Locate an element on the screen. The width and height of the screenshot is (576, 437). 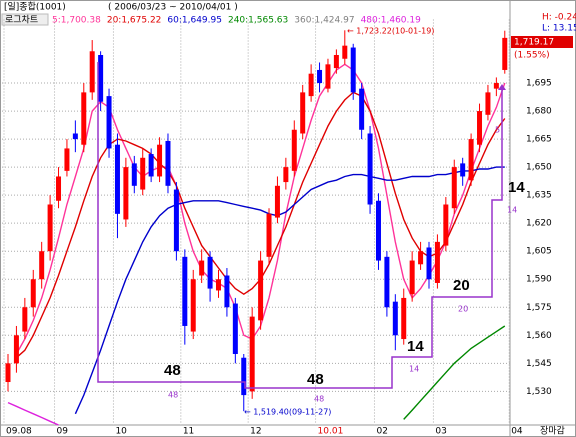
legend-entry: 60:1,649.95 is located at coordinates (194, 21).